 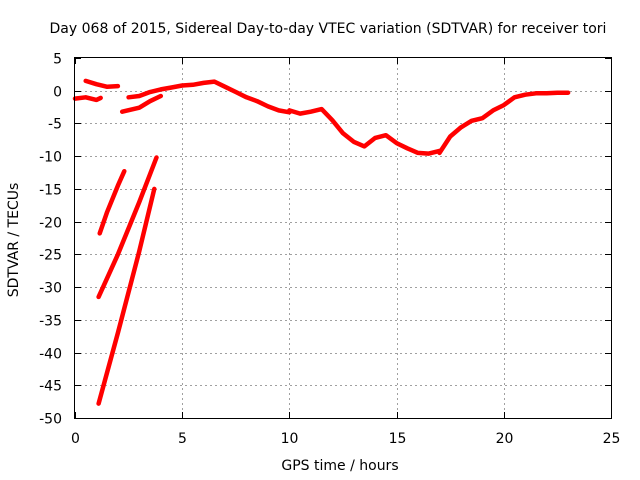 What do you see at coordinates (57, 60) in the screenshot?
I see `y-tick-label: 5` at bounding box center [57, 60].